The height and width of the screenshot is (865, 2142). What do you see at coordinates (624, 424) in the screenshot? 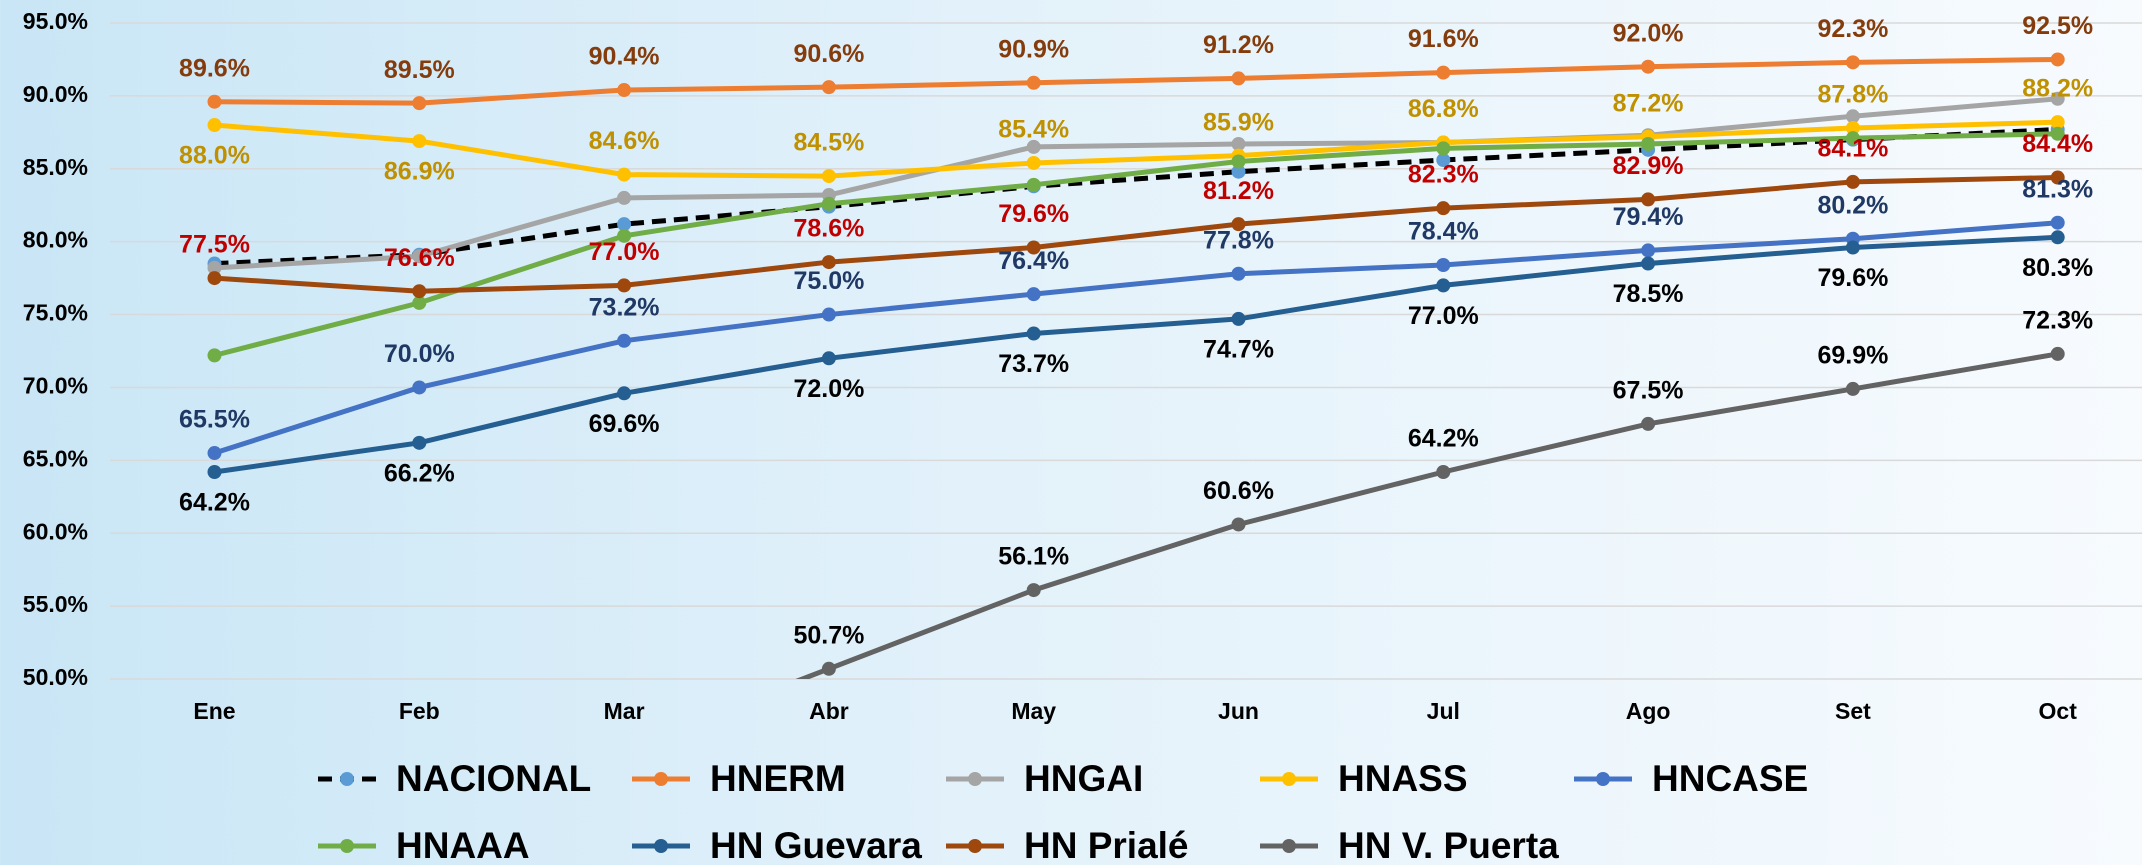
I see `data-label: 69.6%` at bounding box center [624, 424].